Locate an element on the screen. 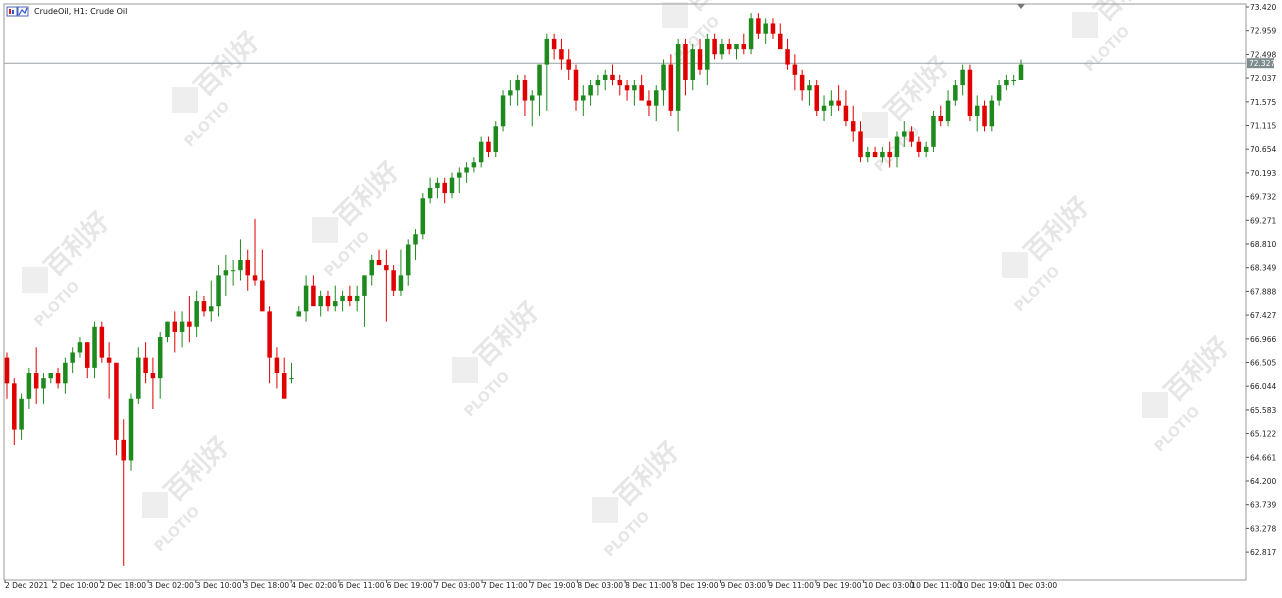 The height and width of the screenshot is (598, 1282). time-tick-label: 3 Dec 18:00 is located at coordinates (267, 585).